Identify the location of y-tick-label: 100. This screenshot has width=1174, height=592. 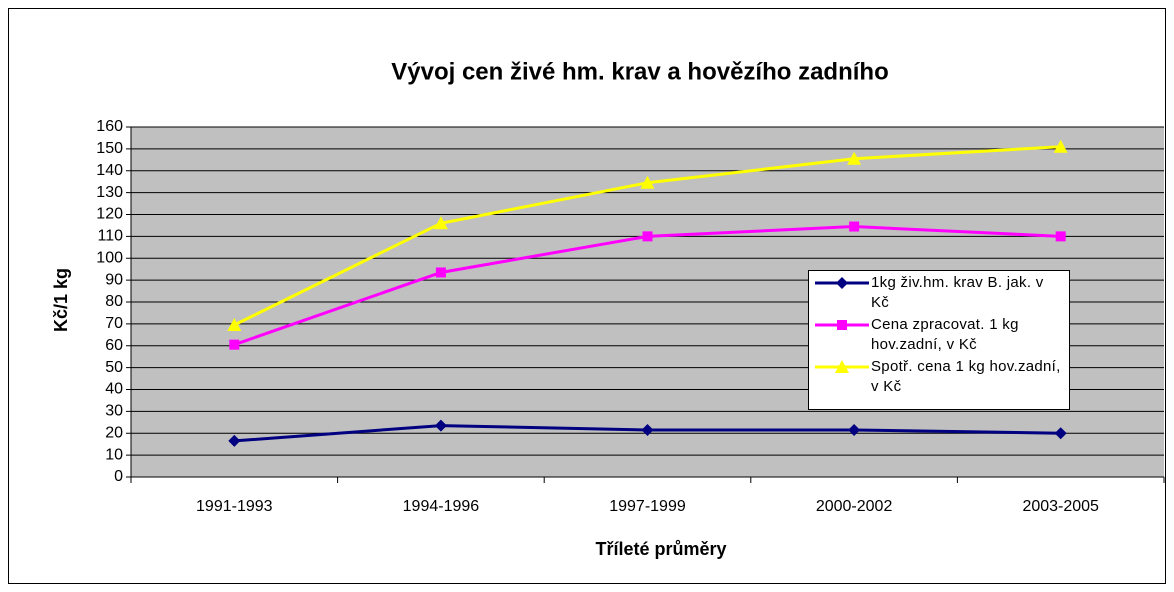
(109, 257).